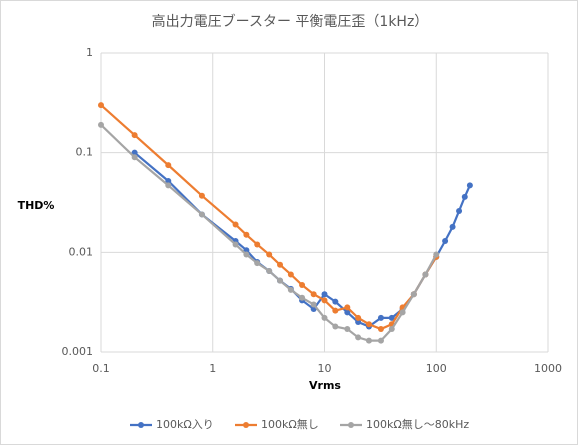 This screenshot has height=445, width=578. Describe the element at coordinates (85, 152) in the screenshot. I see `y-tick-label: 0.1` at that location.